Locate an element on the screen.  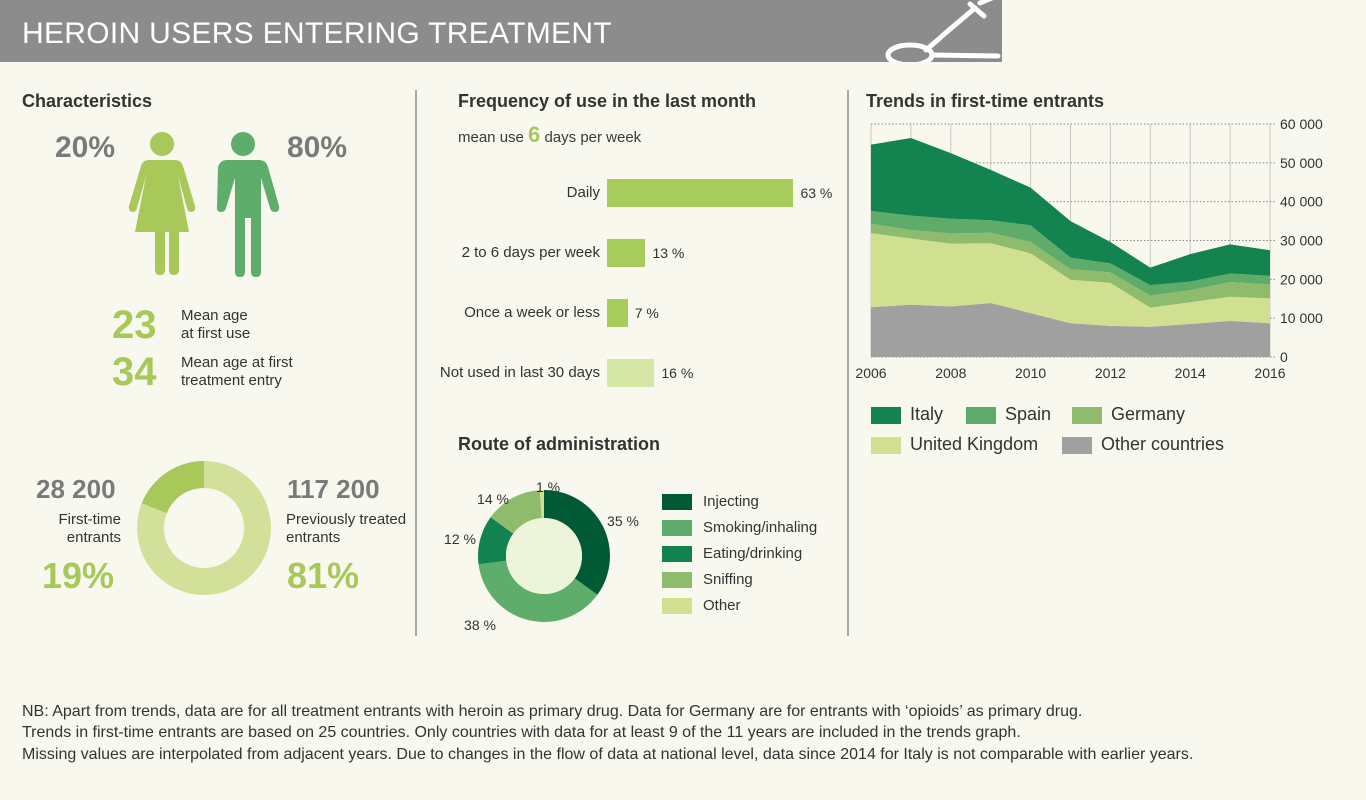
legend-label: Germany is located at coordinates (1148, 414).